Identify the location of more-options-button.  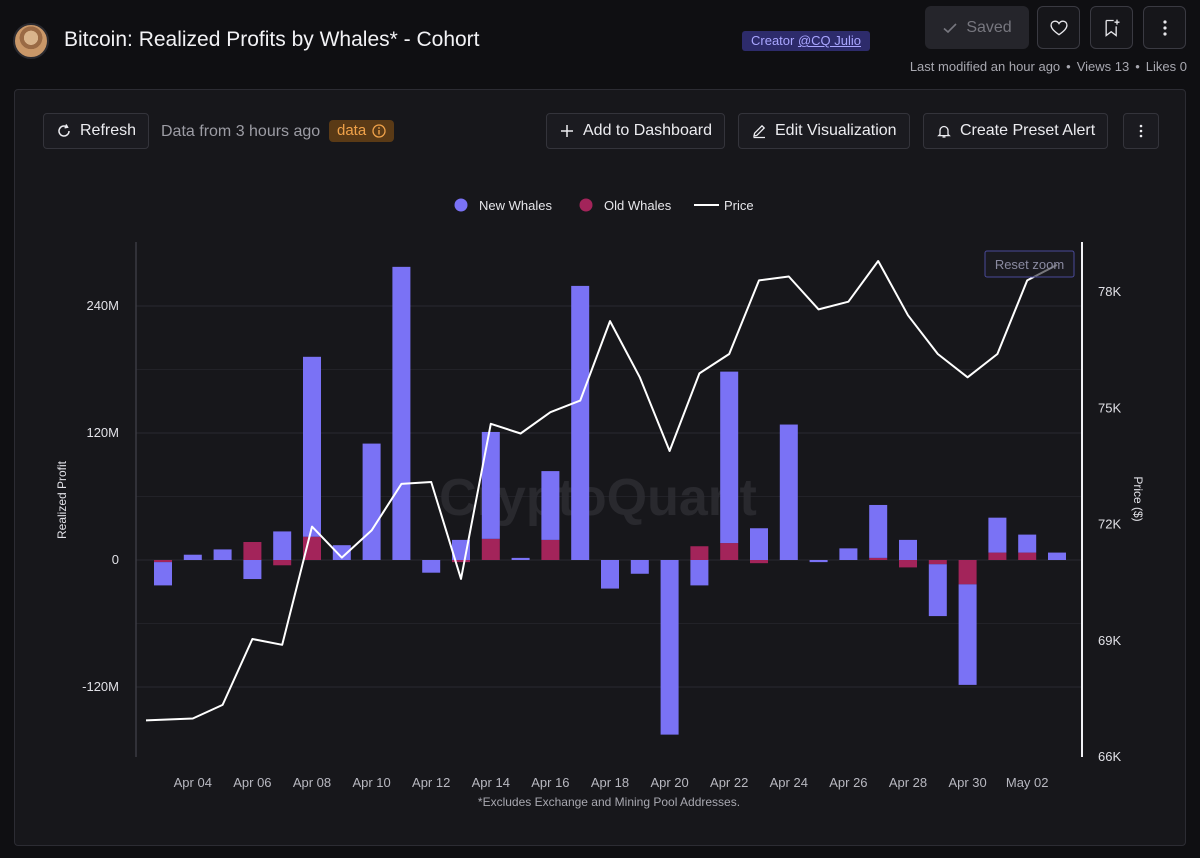
(1164, 27).